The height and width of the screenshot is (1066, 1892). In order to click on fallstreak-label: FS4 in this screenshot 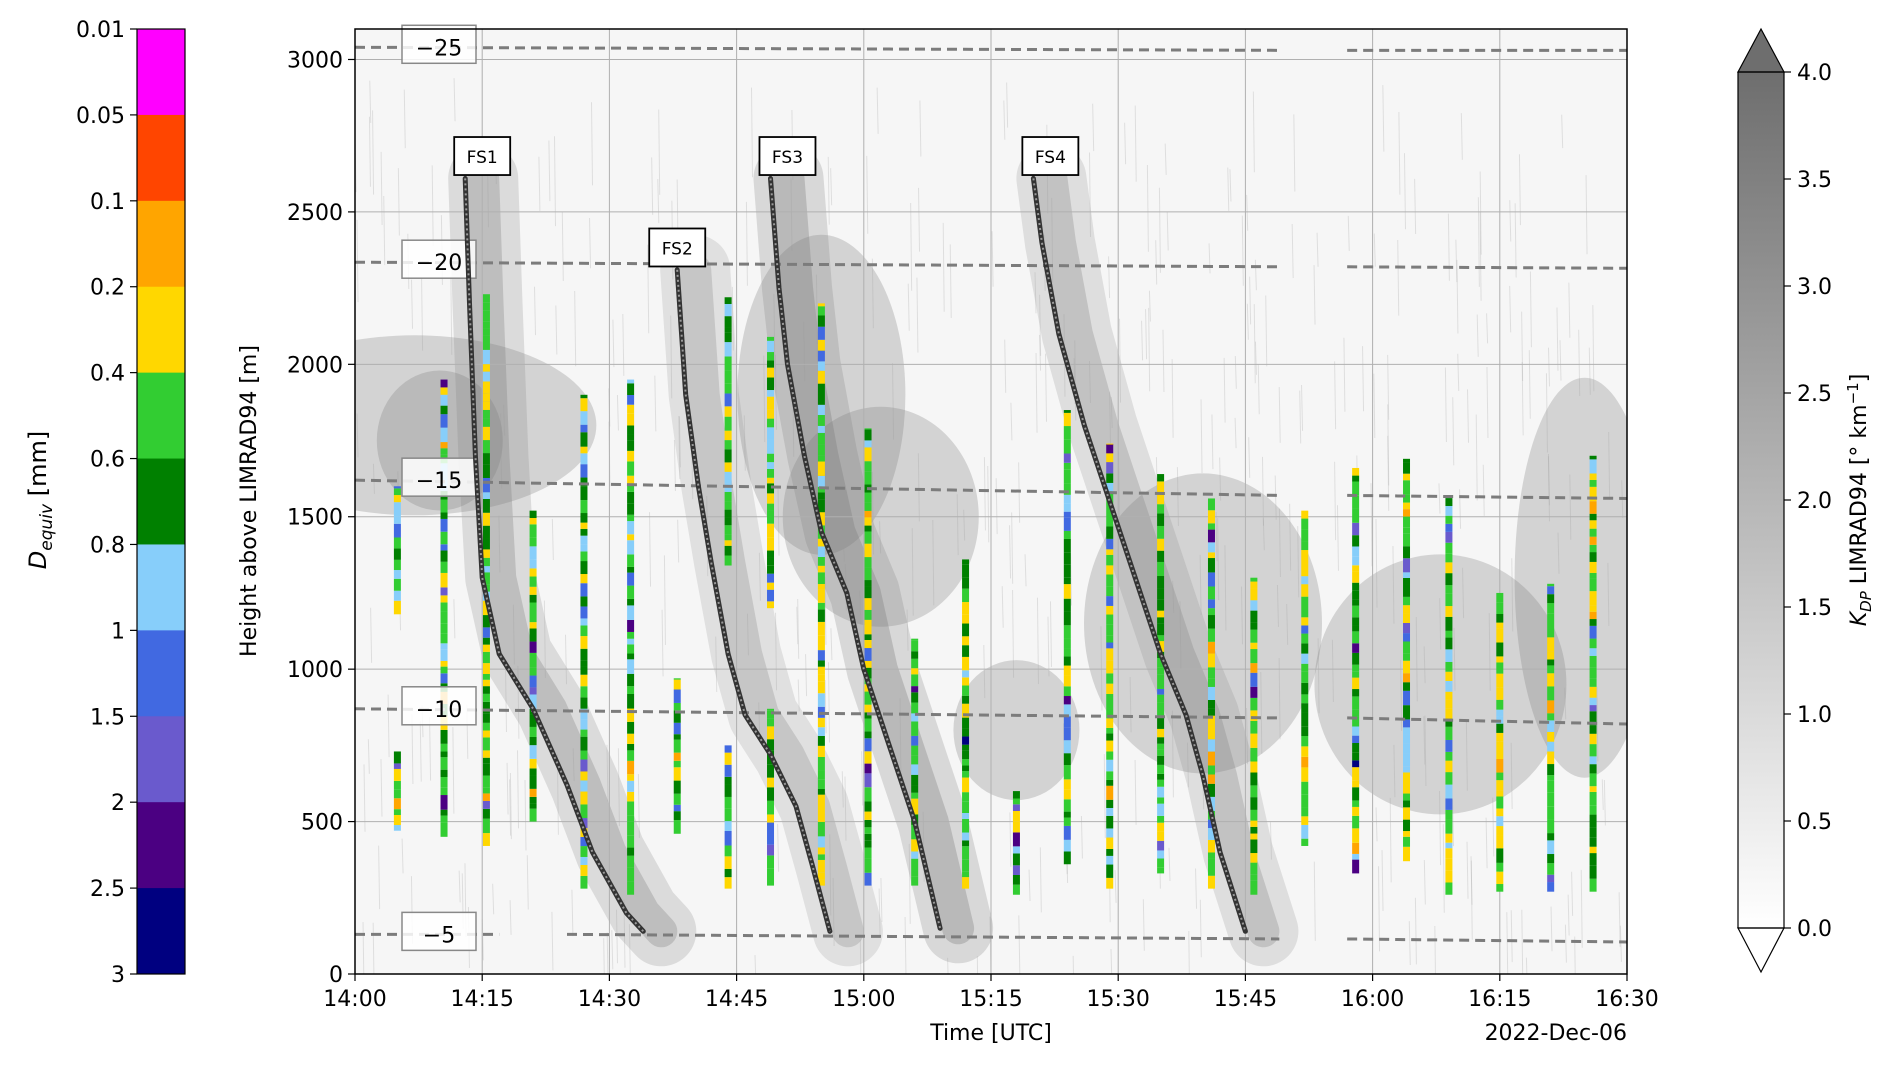, I will do `click(1050, 158)`.